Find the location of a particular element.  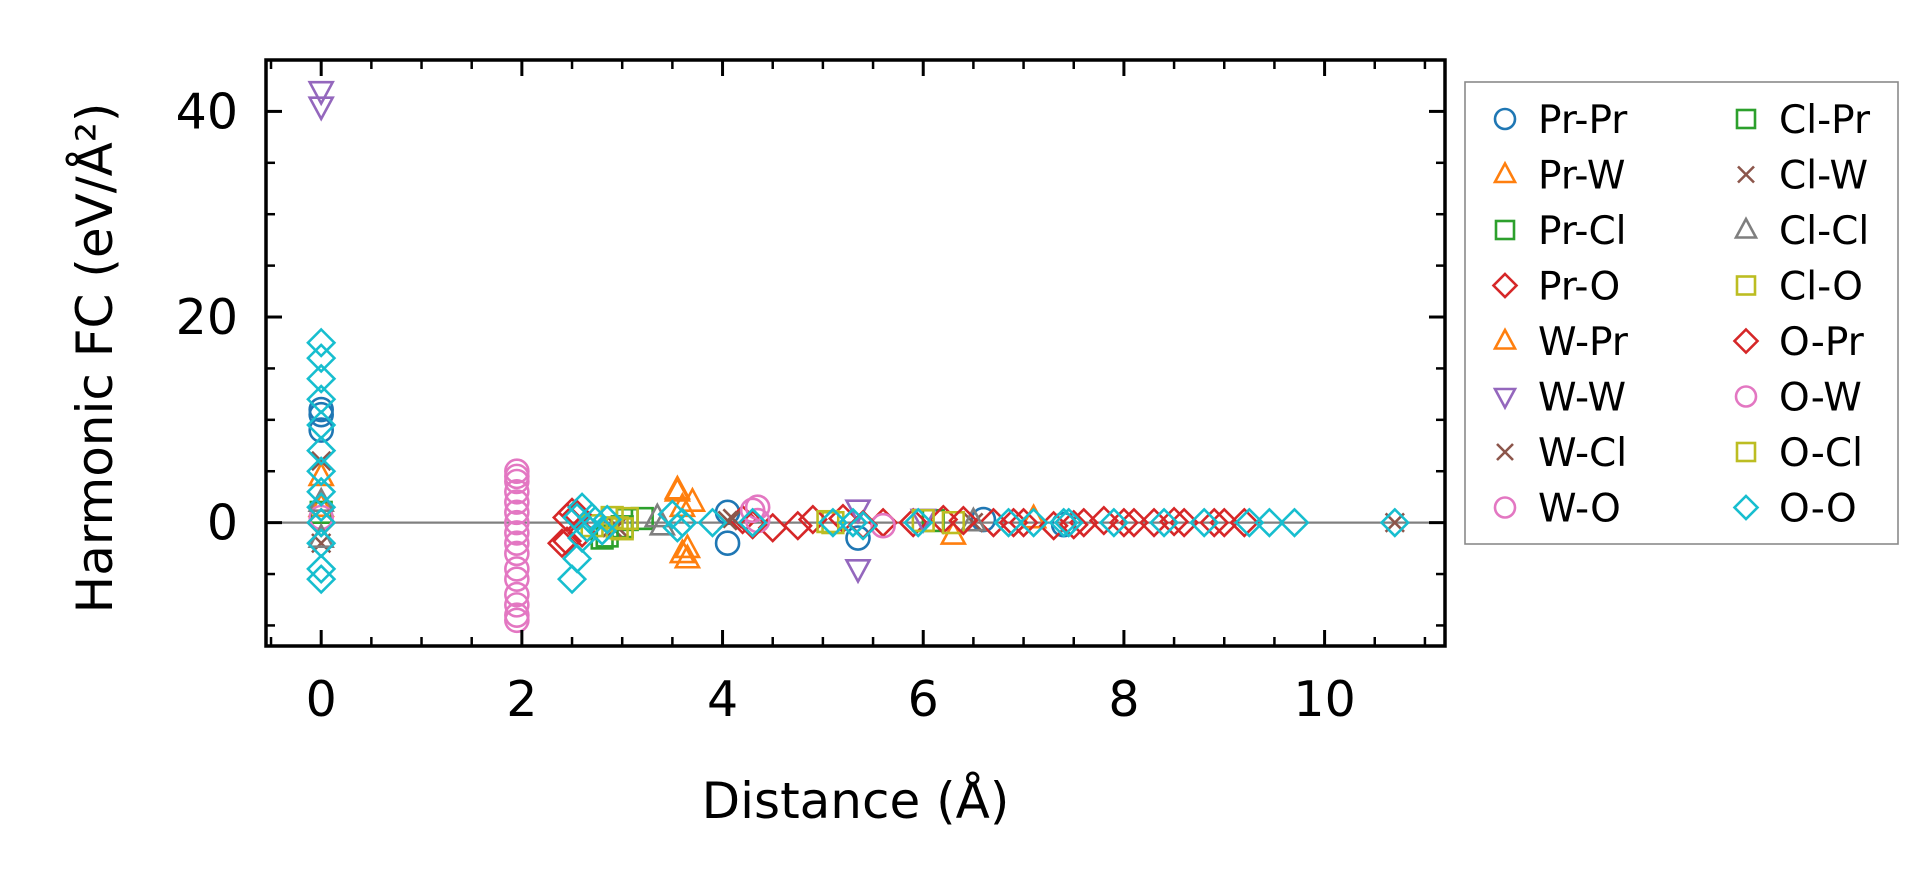

y-tick-label: 0 is located at coordinates (222, 523).